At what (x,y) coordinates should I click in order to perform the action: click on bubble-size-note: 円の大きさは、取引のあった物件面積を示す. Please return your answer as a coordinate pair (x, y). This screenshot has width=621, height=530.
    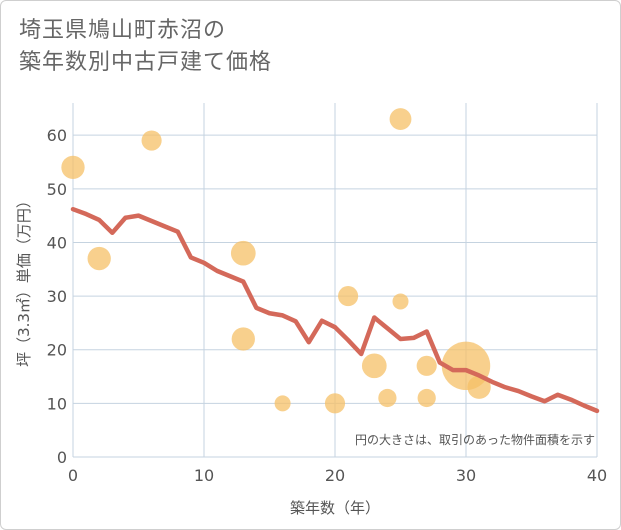
    Looking at the image, I should click on (475, 439).